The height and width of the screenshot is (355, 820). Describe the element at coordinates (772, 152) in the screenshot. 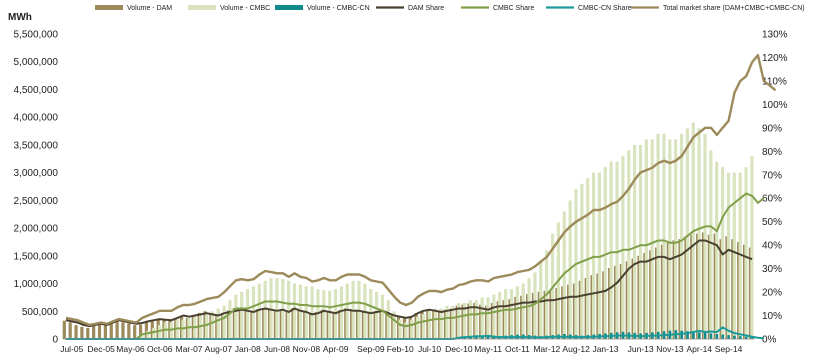

I see `y-right-tick-label: 80%` at that location.